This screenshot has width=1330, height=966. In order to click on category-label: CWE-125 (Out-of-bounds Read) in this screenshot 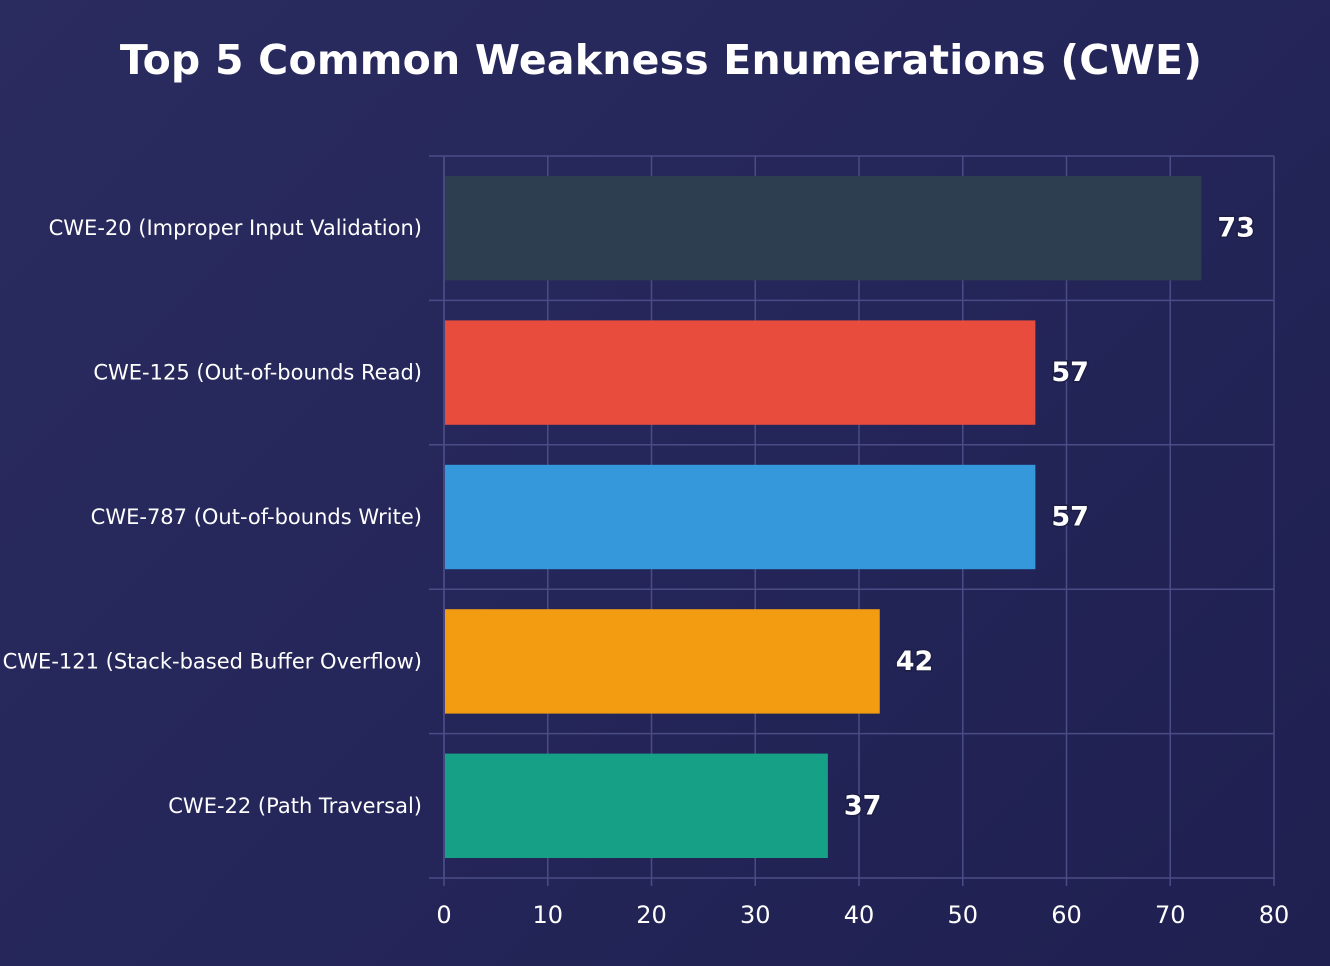, I will do `click(257, 373)`.